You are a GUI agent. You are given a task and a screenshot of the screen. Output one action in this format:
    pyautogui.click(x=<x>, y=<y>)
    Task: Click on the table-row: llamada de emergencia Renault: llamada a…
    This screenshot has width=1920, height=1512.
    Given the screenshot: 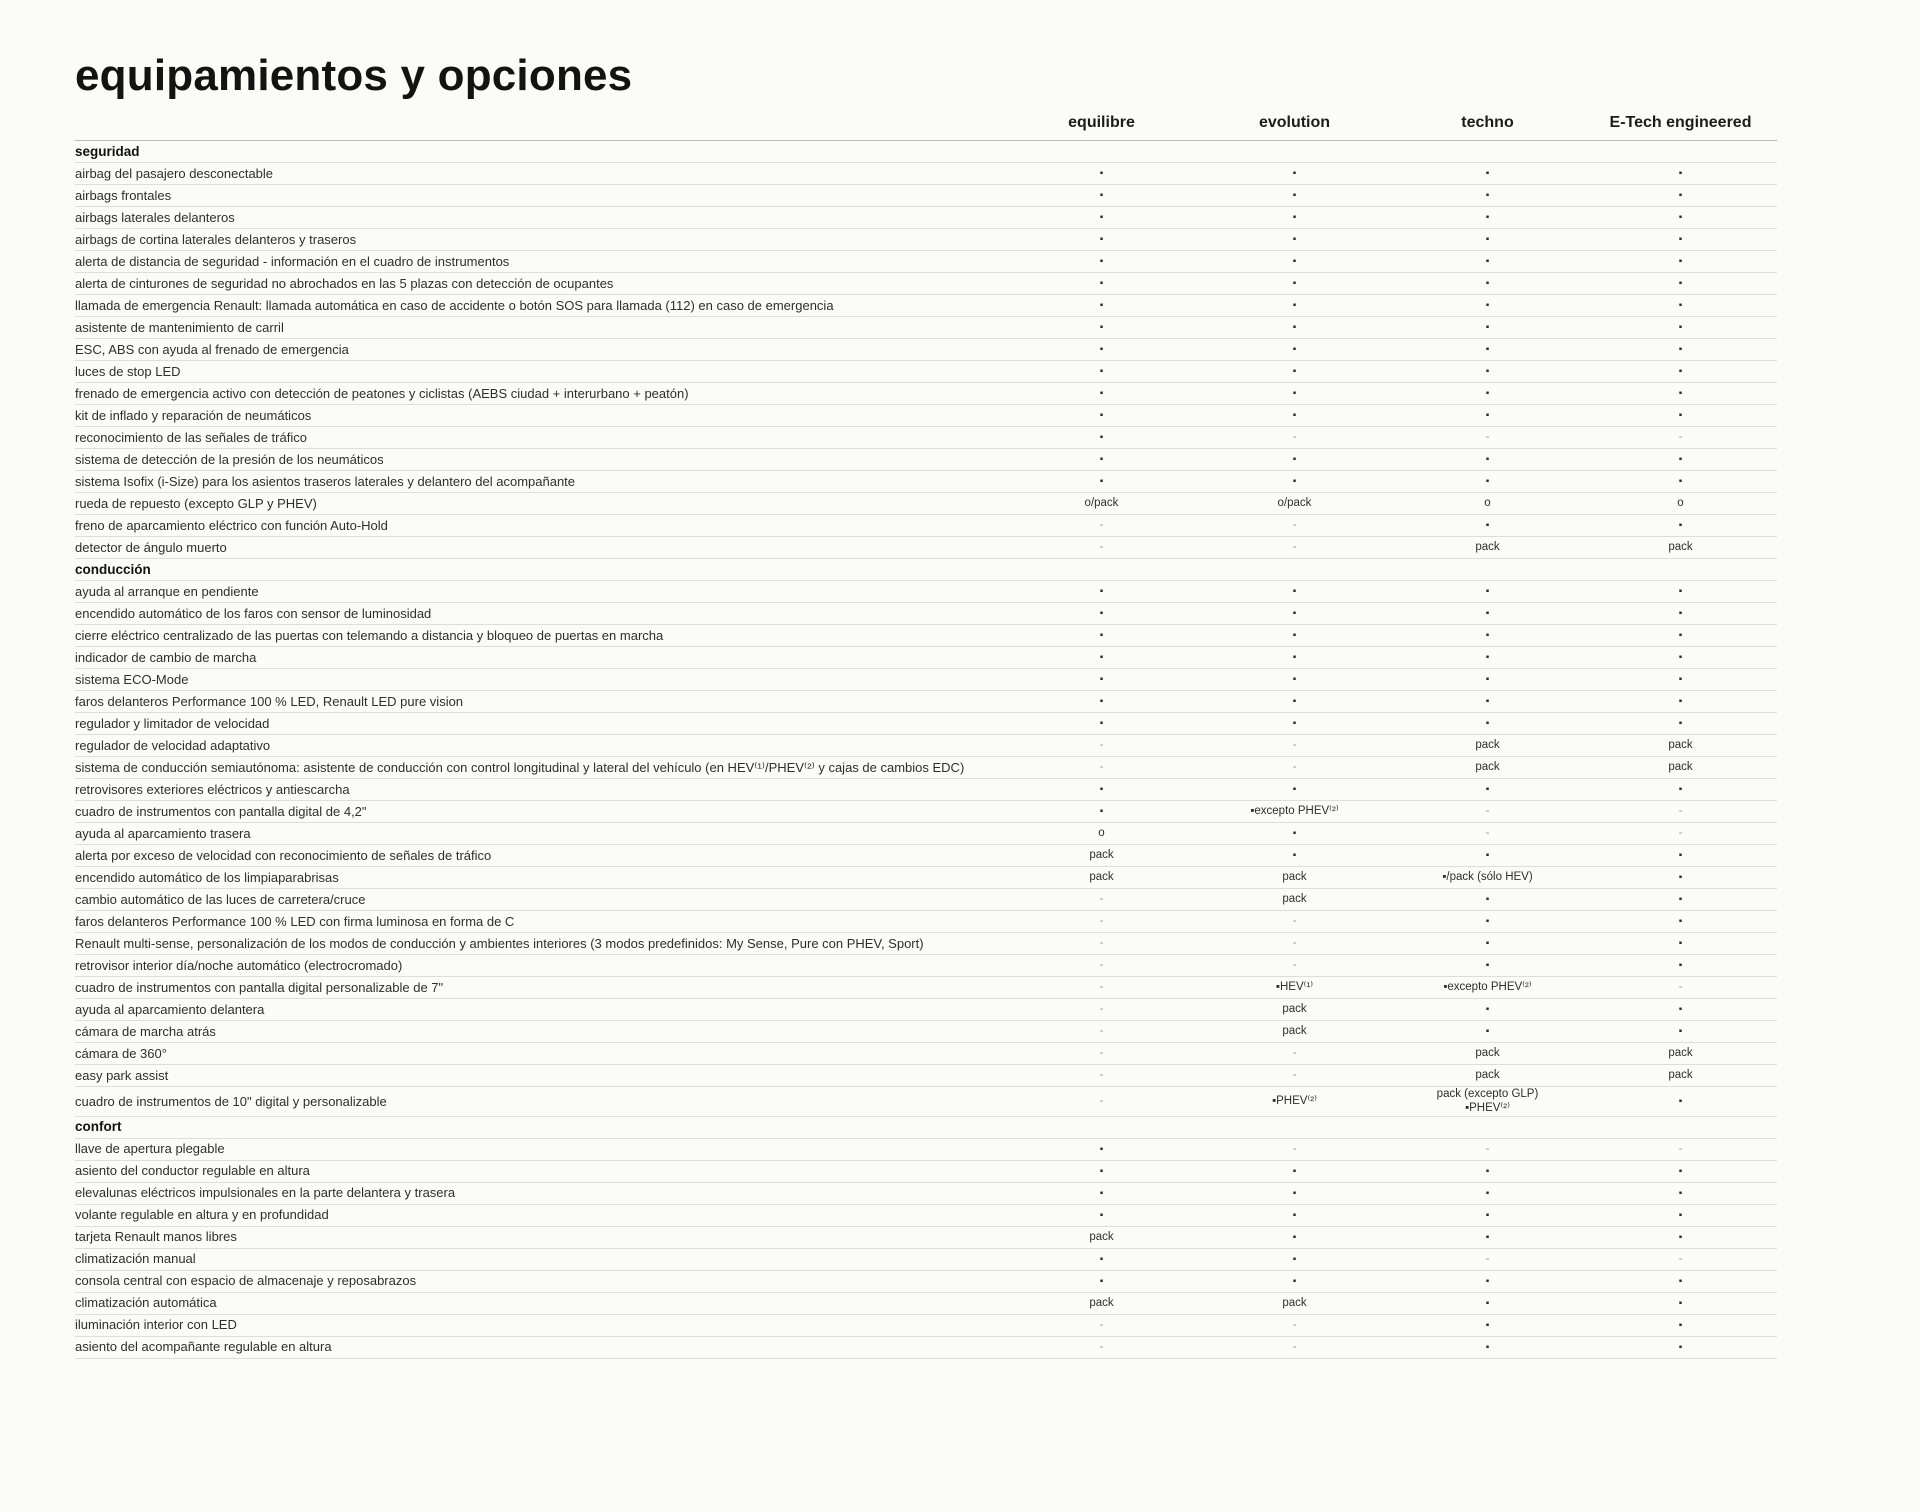 What is the action you would take?
    pyautogui.click(x=926, y=306)
    